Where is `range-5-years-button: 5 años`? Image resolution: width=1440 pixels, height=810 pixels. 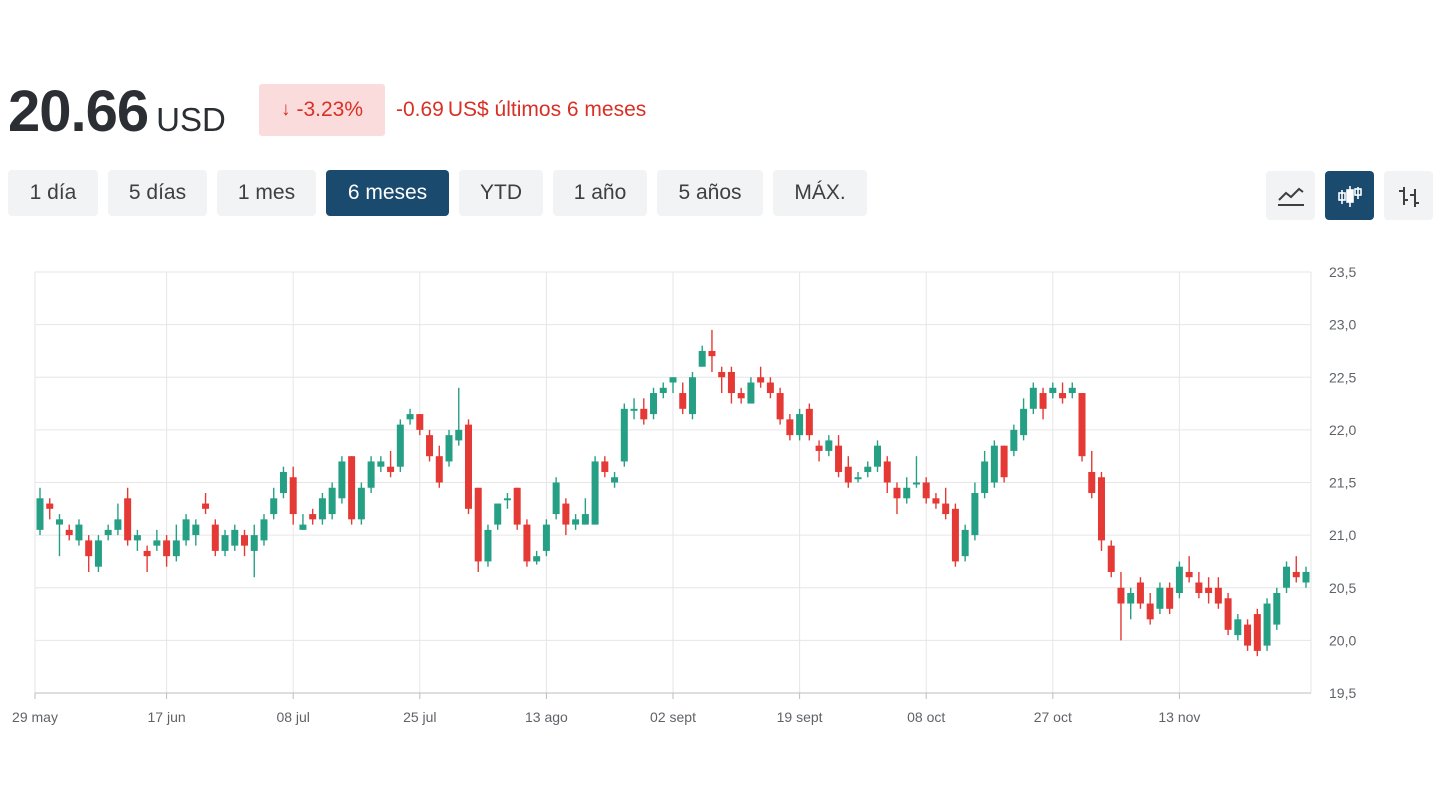 range-5-years-button: 5 años is located at coordinates (710, 193).